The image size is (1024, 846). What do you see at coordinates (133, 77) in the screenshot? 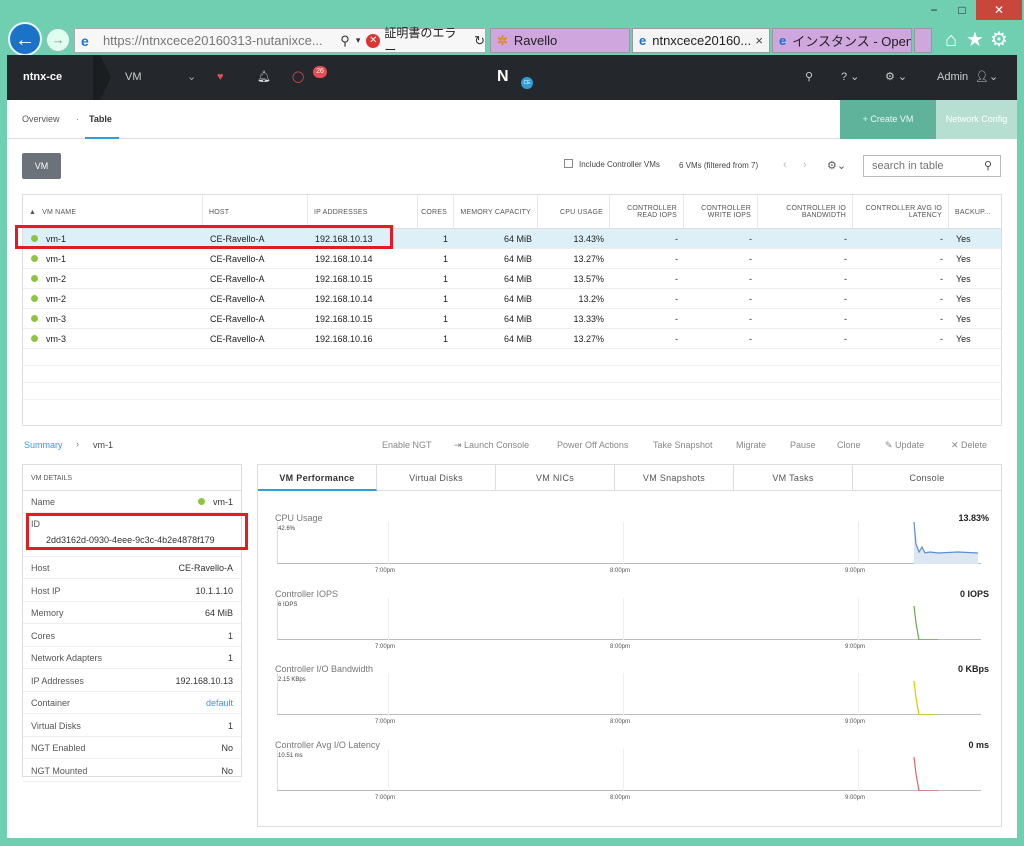
I see `main-menu-vm: VM` at bounding box center [133, 77].